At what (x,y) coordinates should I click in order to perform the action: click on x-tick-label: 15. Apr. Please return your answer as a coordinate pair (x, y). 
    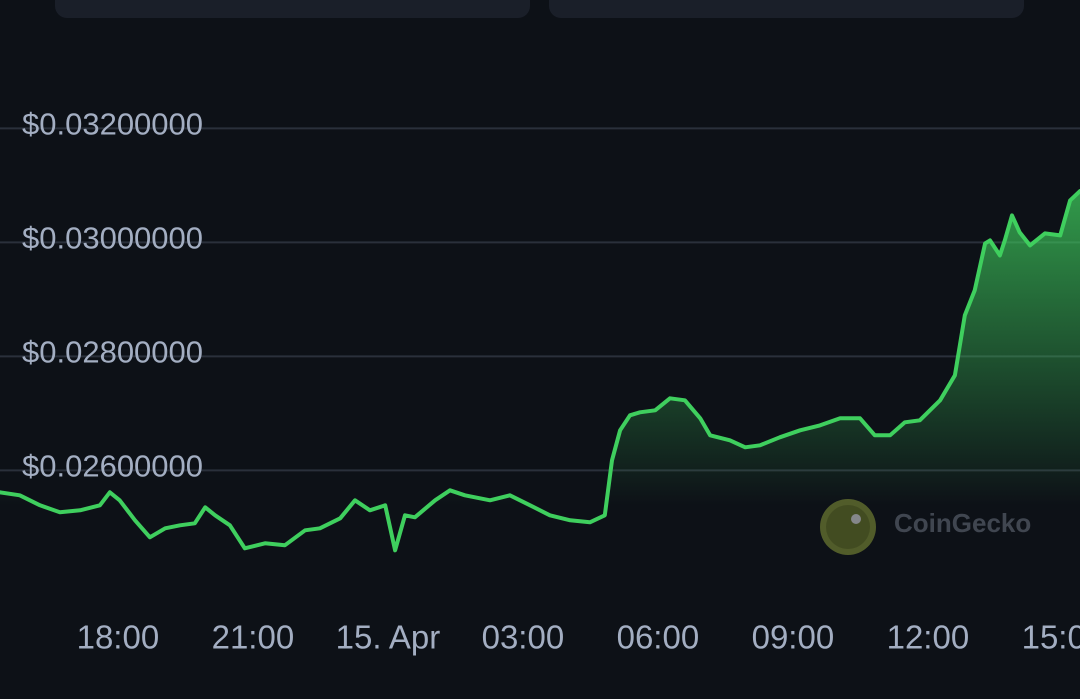
    Looking at the image, I should click on (388, 637).